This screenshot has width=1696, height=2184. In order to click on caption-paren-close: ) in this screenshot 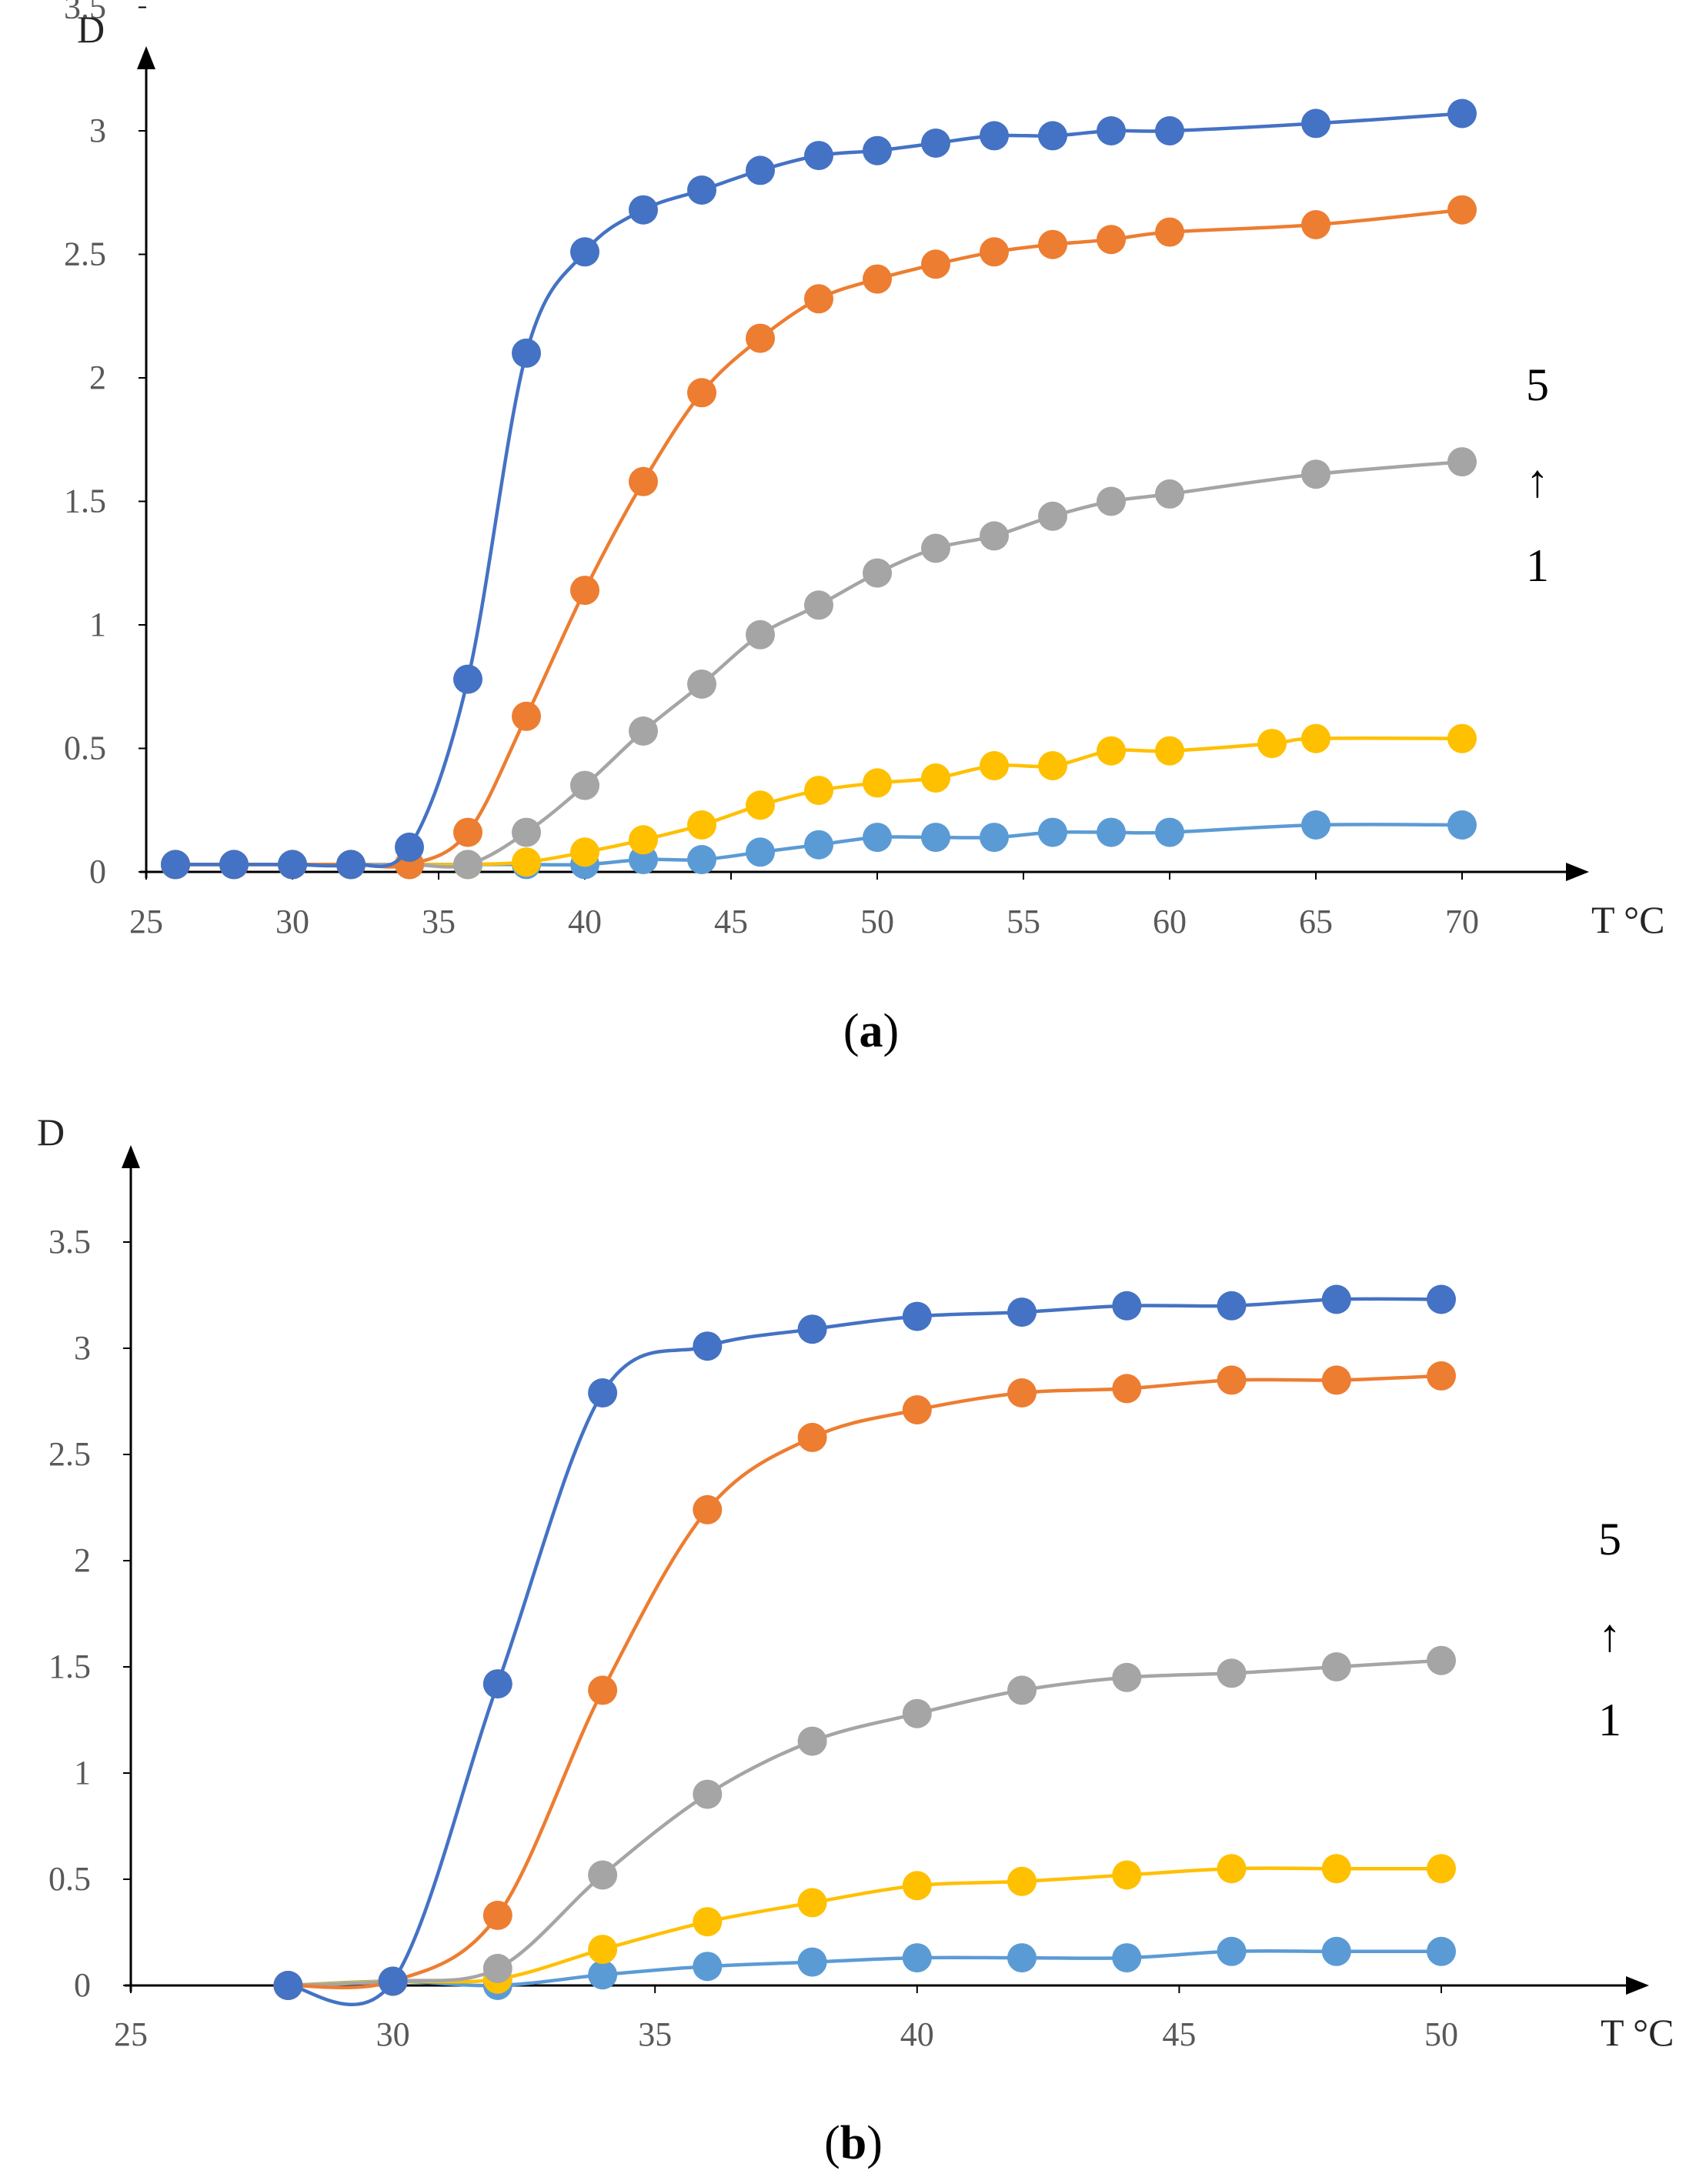, I will do `click(874, 2143)`.